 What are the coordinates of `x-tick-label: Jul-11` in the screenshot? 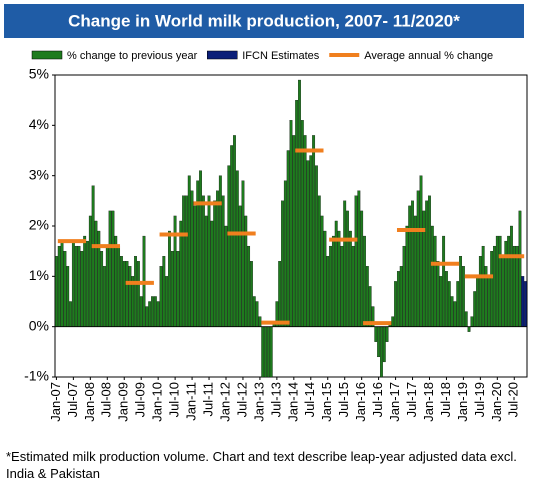 It's located at (207, 399).